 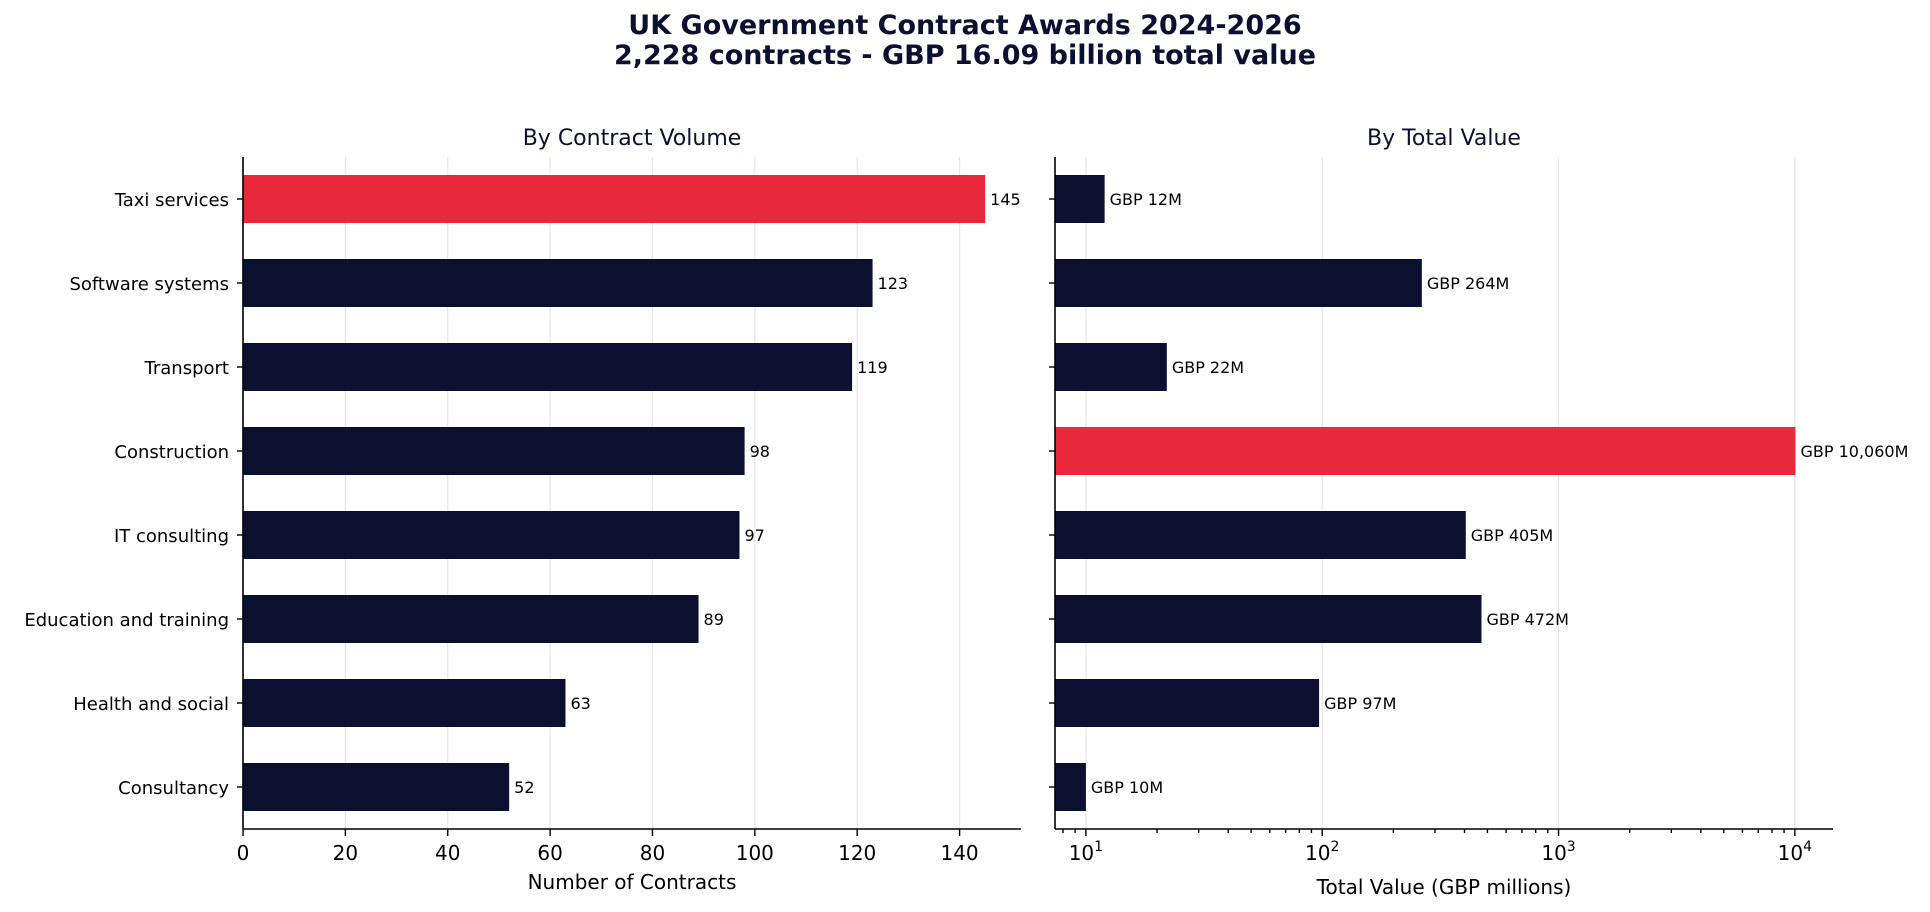 I want to click on x-tick-label: 120, so click(x=857, y=853).